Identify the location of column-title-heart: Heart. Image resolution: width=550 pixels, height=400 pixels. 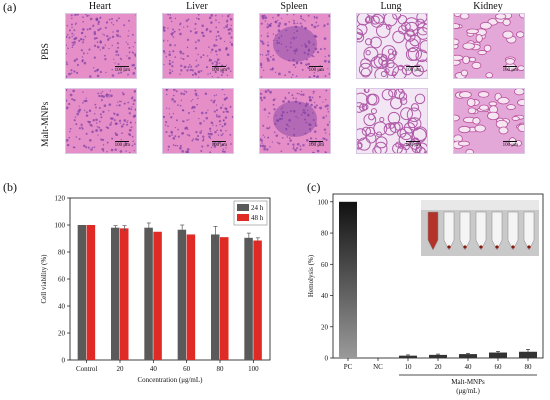
(100, 6).